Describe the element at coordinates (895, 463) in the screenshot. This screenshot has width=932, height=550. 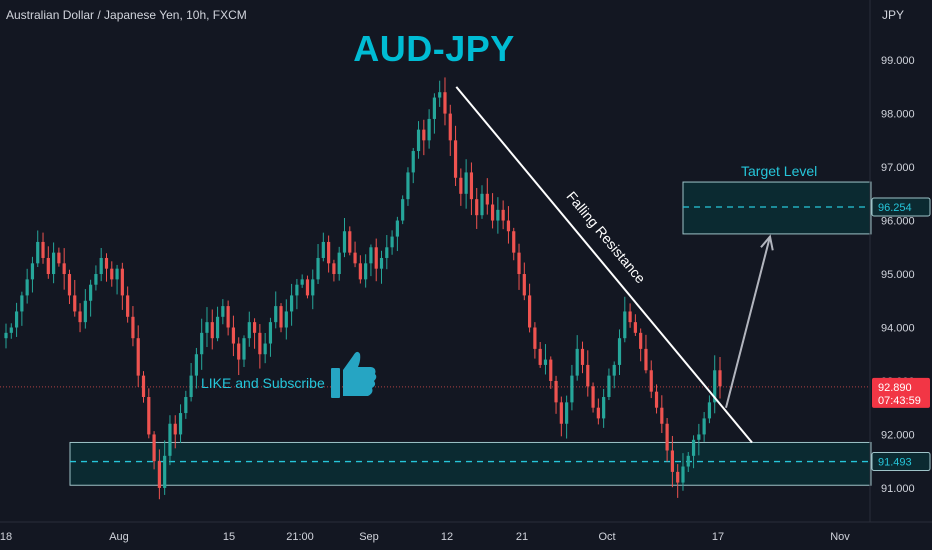
I see `support-level-badge-text: 91.493` at that location.